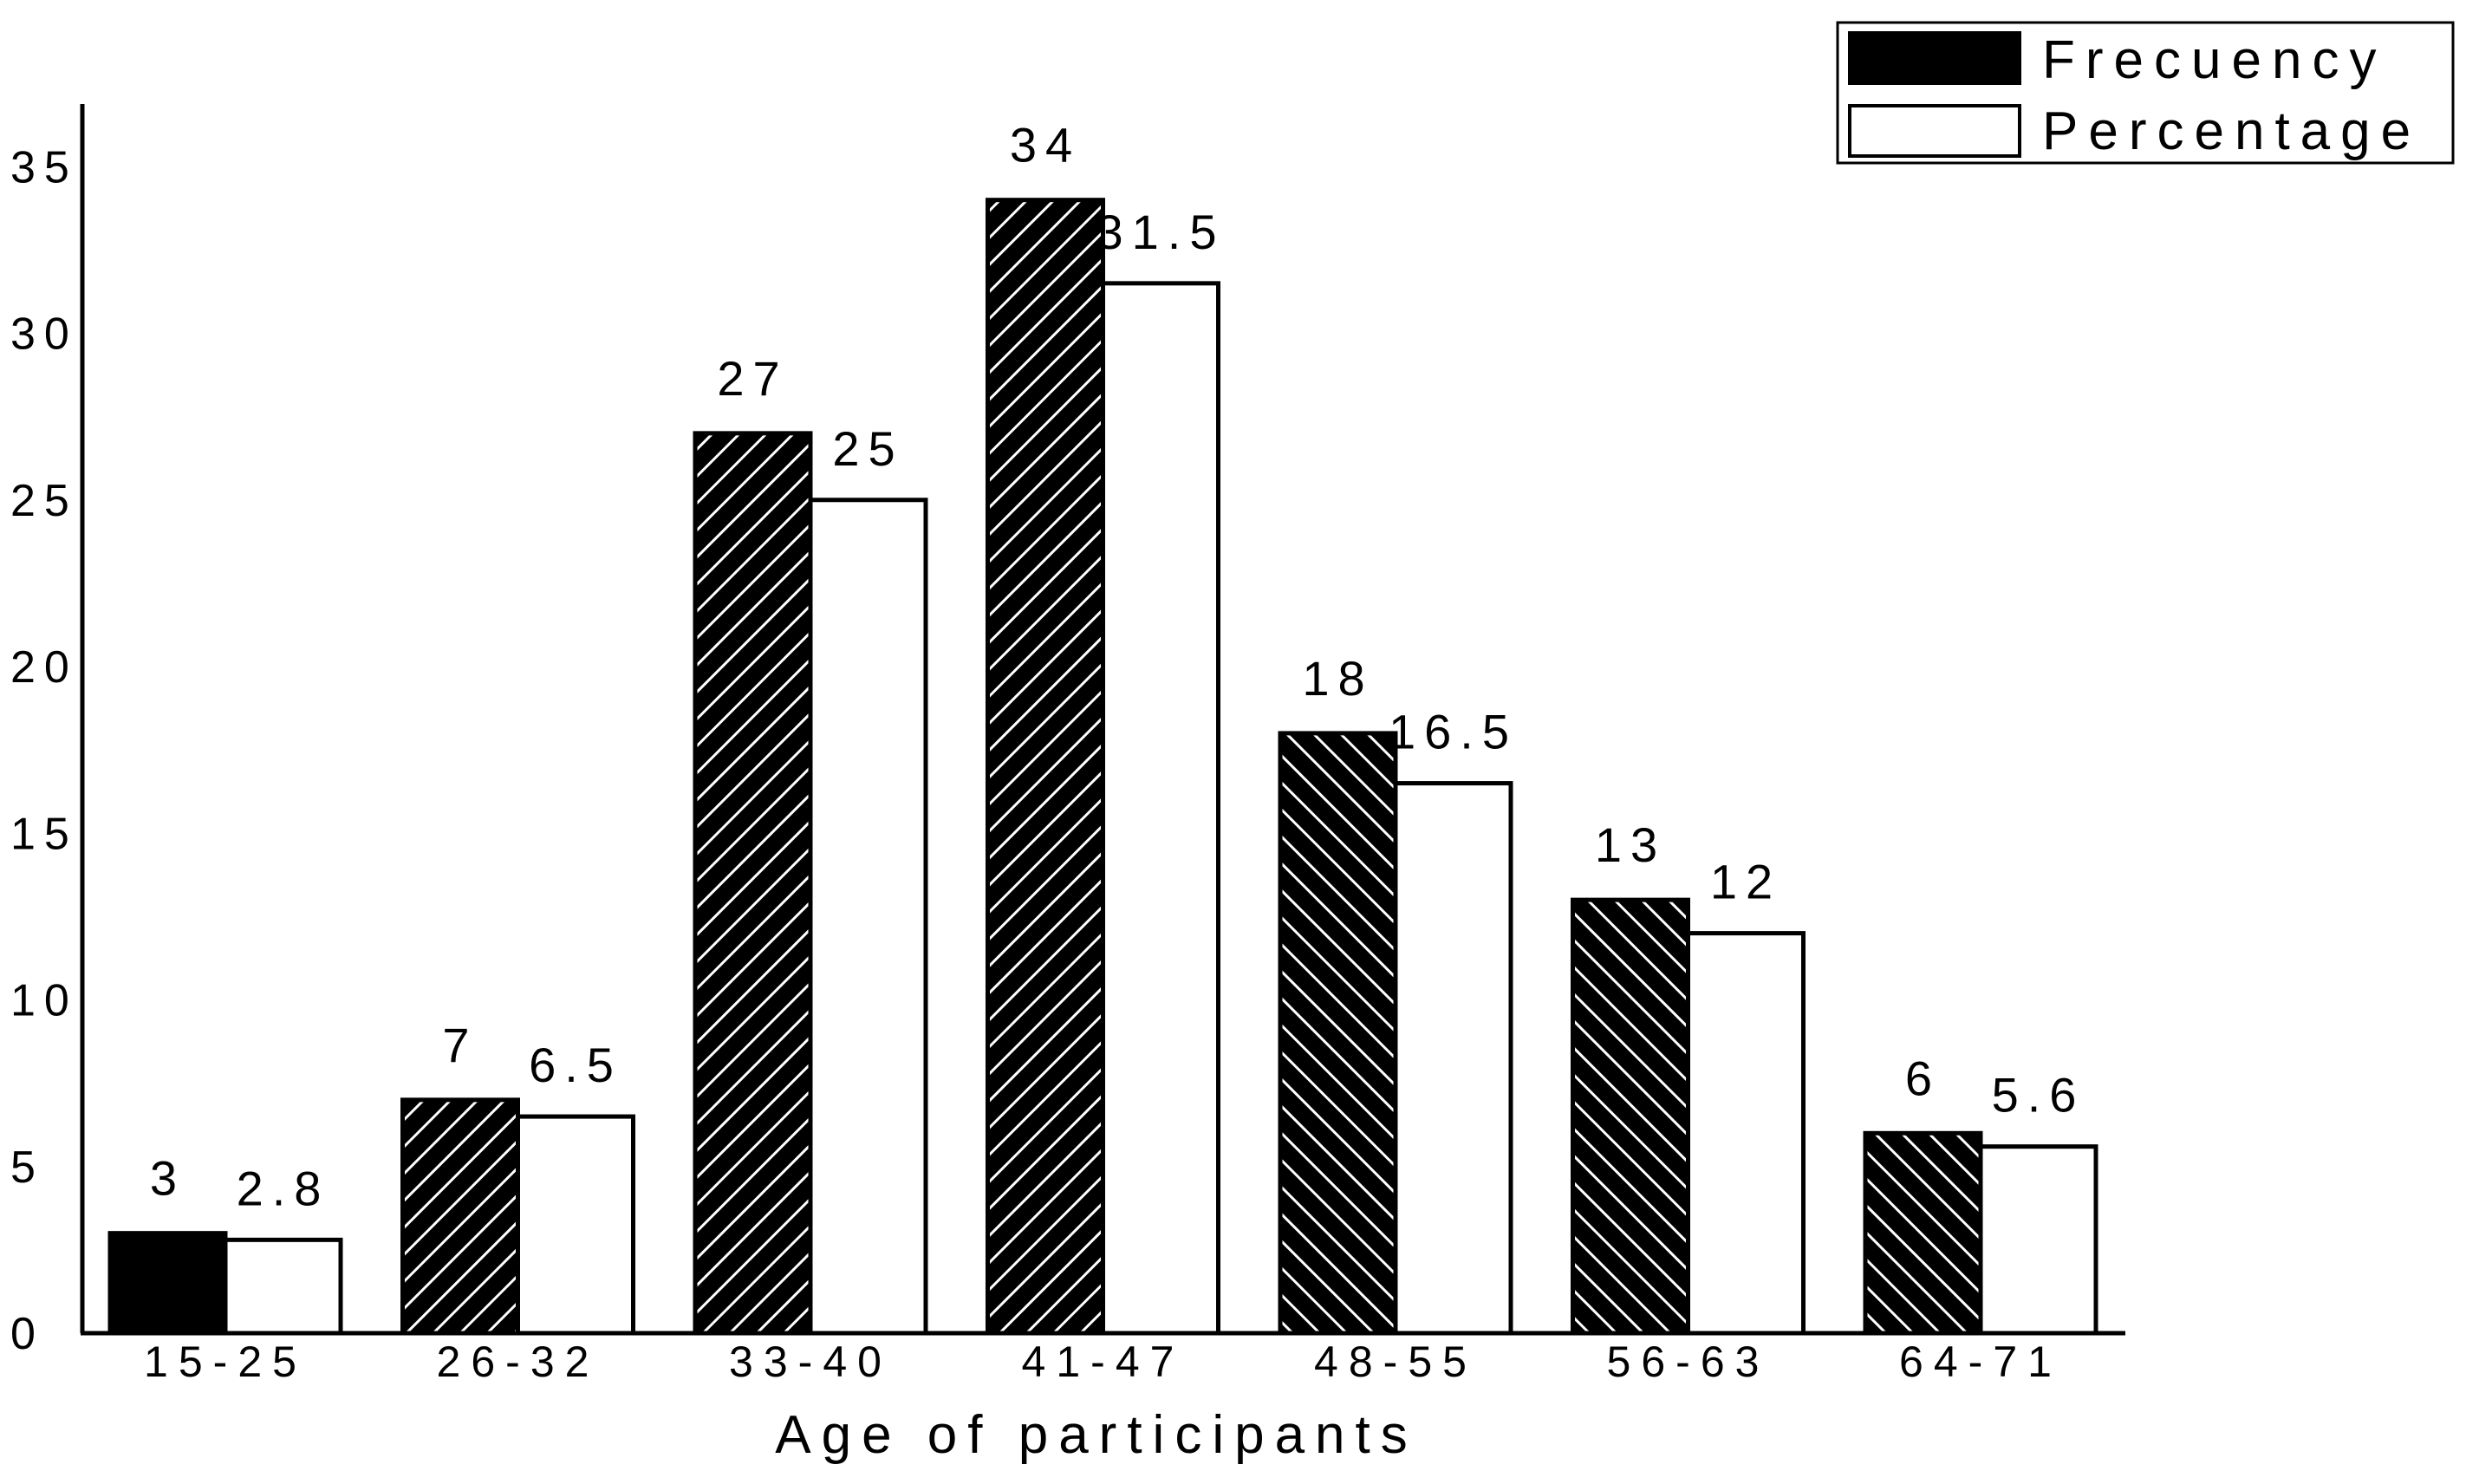 The width and height of the screenshot is (2466, 1484). Describe the element at coordinates (1045, 145) in the screenshot. I see `data-label-frecuency: 34` at that location.